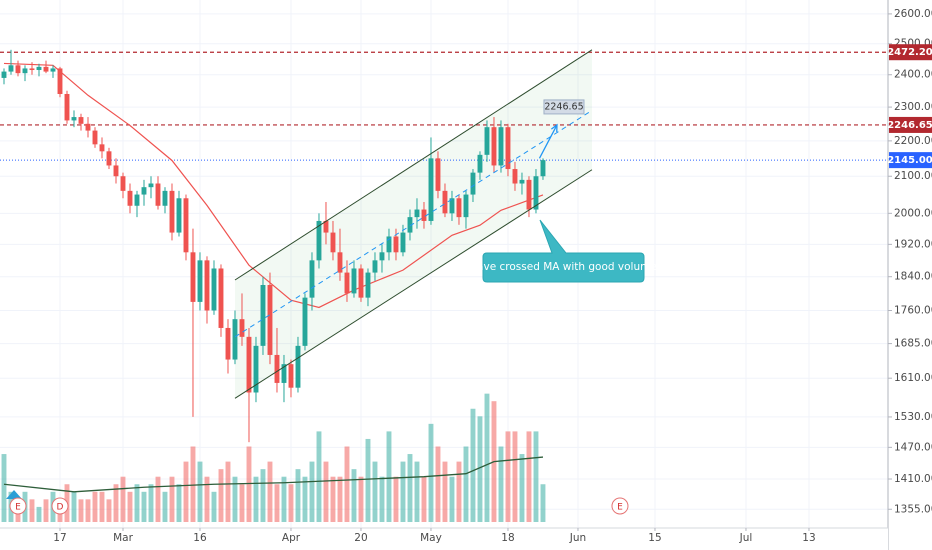 Image resolution: width=932 pixels, height=550 pixels. I want to click on x-tick-label: May, so click(431, 538).